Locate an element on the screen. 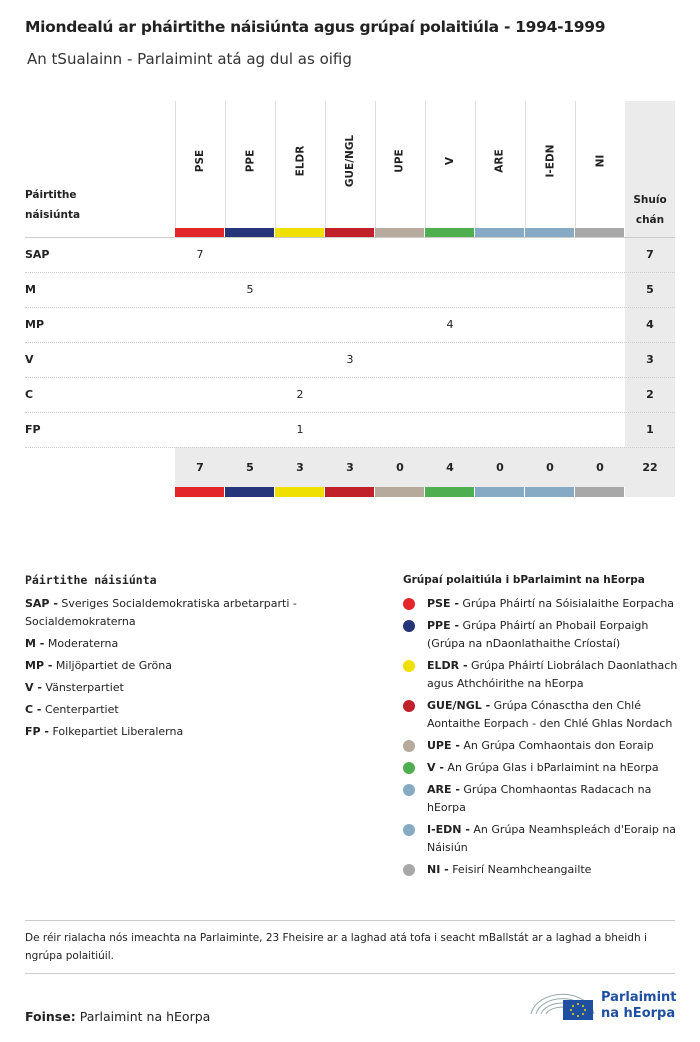 The height and width of the screenshot is (1042, 700). legend-abbr: GUE/NGL - is located at coordinates (459, 705).